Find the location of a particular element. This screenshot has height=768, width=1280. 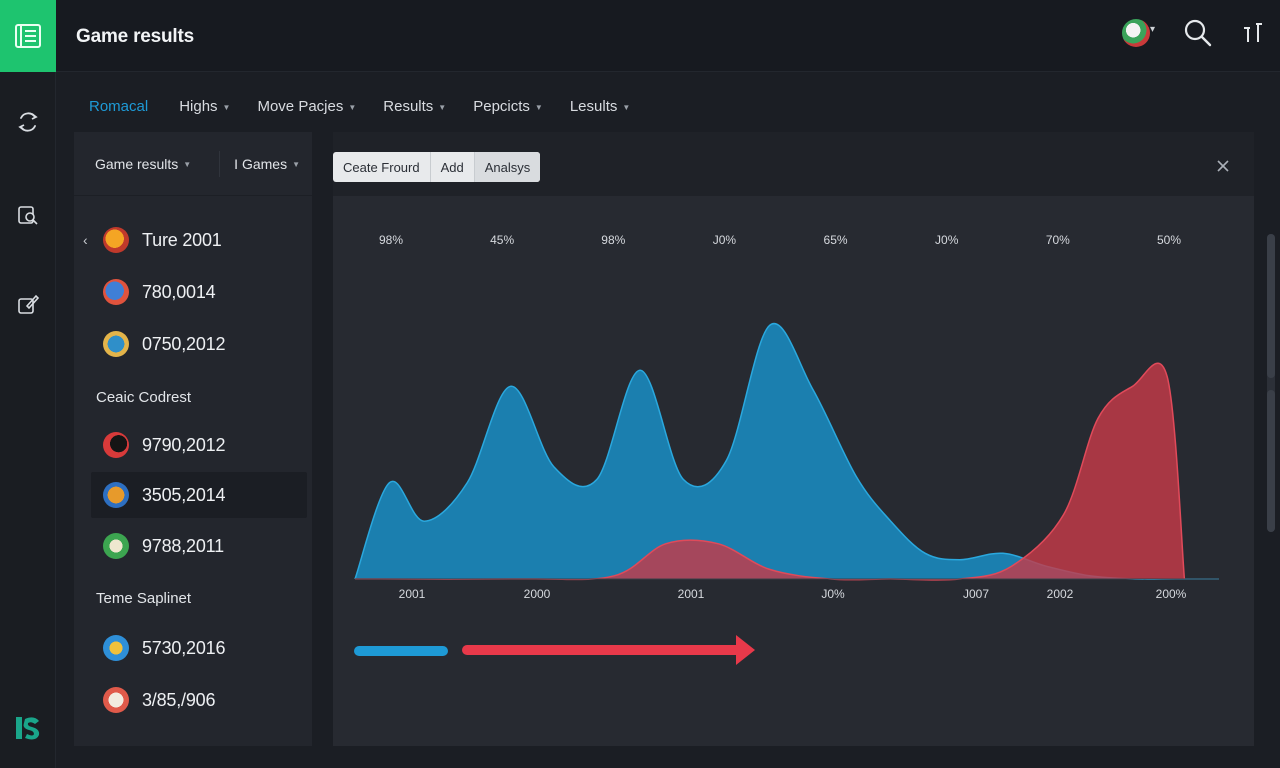

chevron-left-icon: ‹ is located at coordinates (85, 240).